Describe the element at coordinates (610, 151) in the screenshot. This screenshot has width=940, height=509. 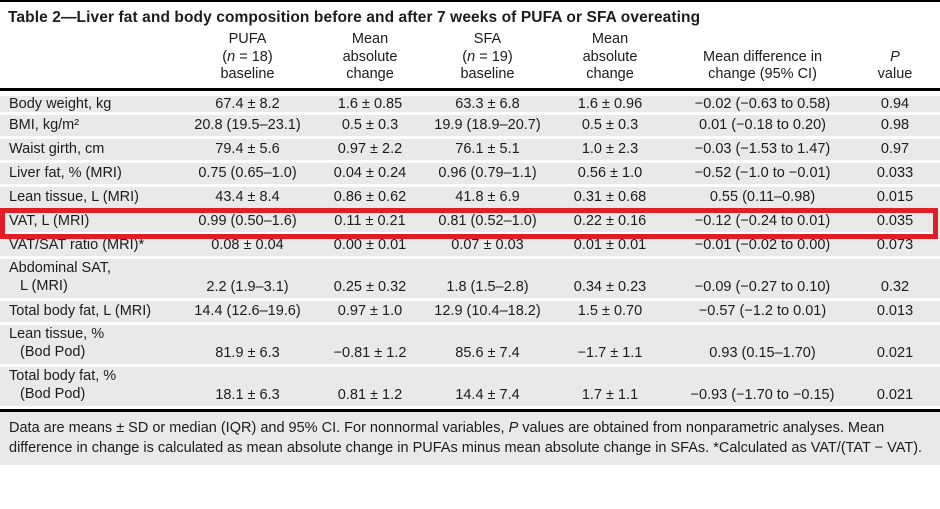
I see `cell-sfa-change: 1.0 ± 2.3` at that location.